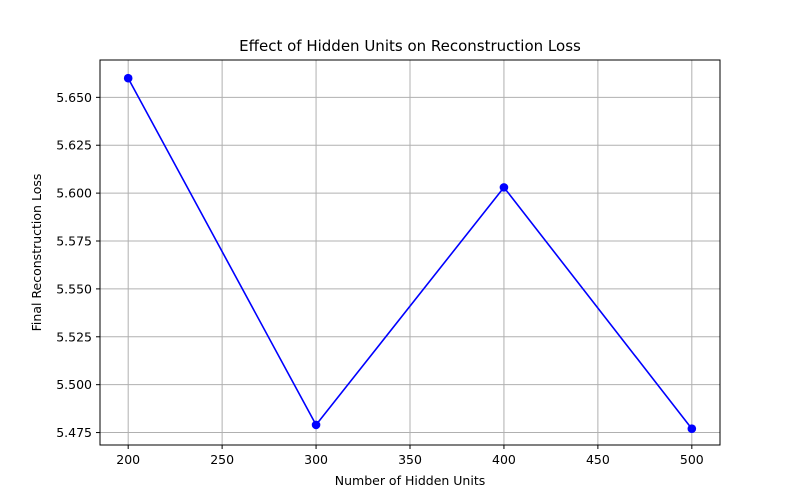  What do you see at coordinates (222, 459) in the screenshot?
I see `x-tick-label: 250` at bounding box center [222, 459].